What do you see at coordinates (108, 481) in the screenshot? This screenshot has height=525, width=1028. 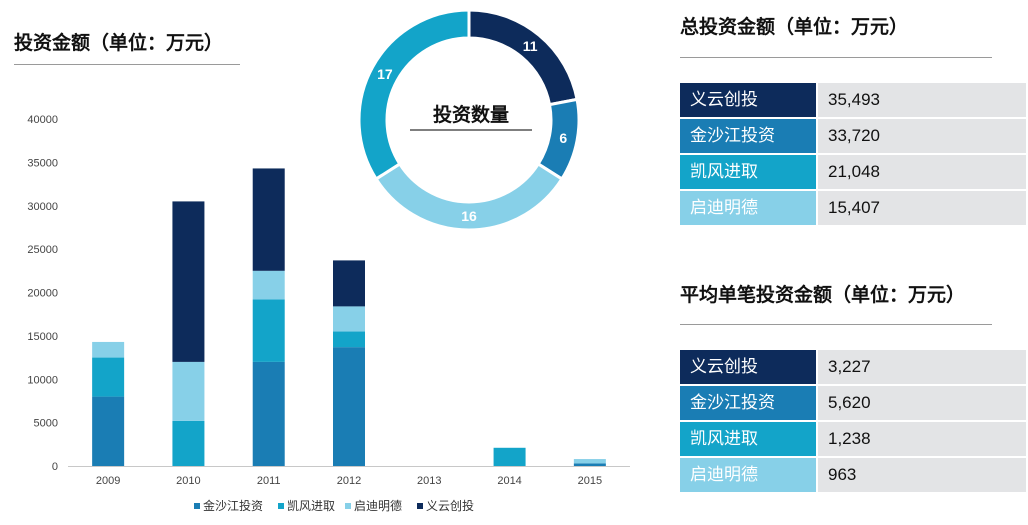 I see `x-tick-label: 2009` at bounding box center [108, 481].